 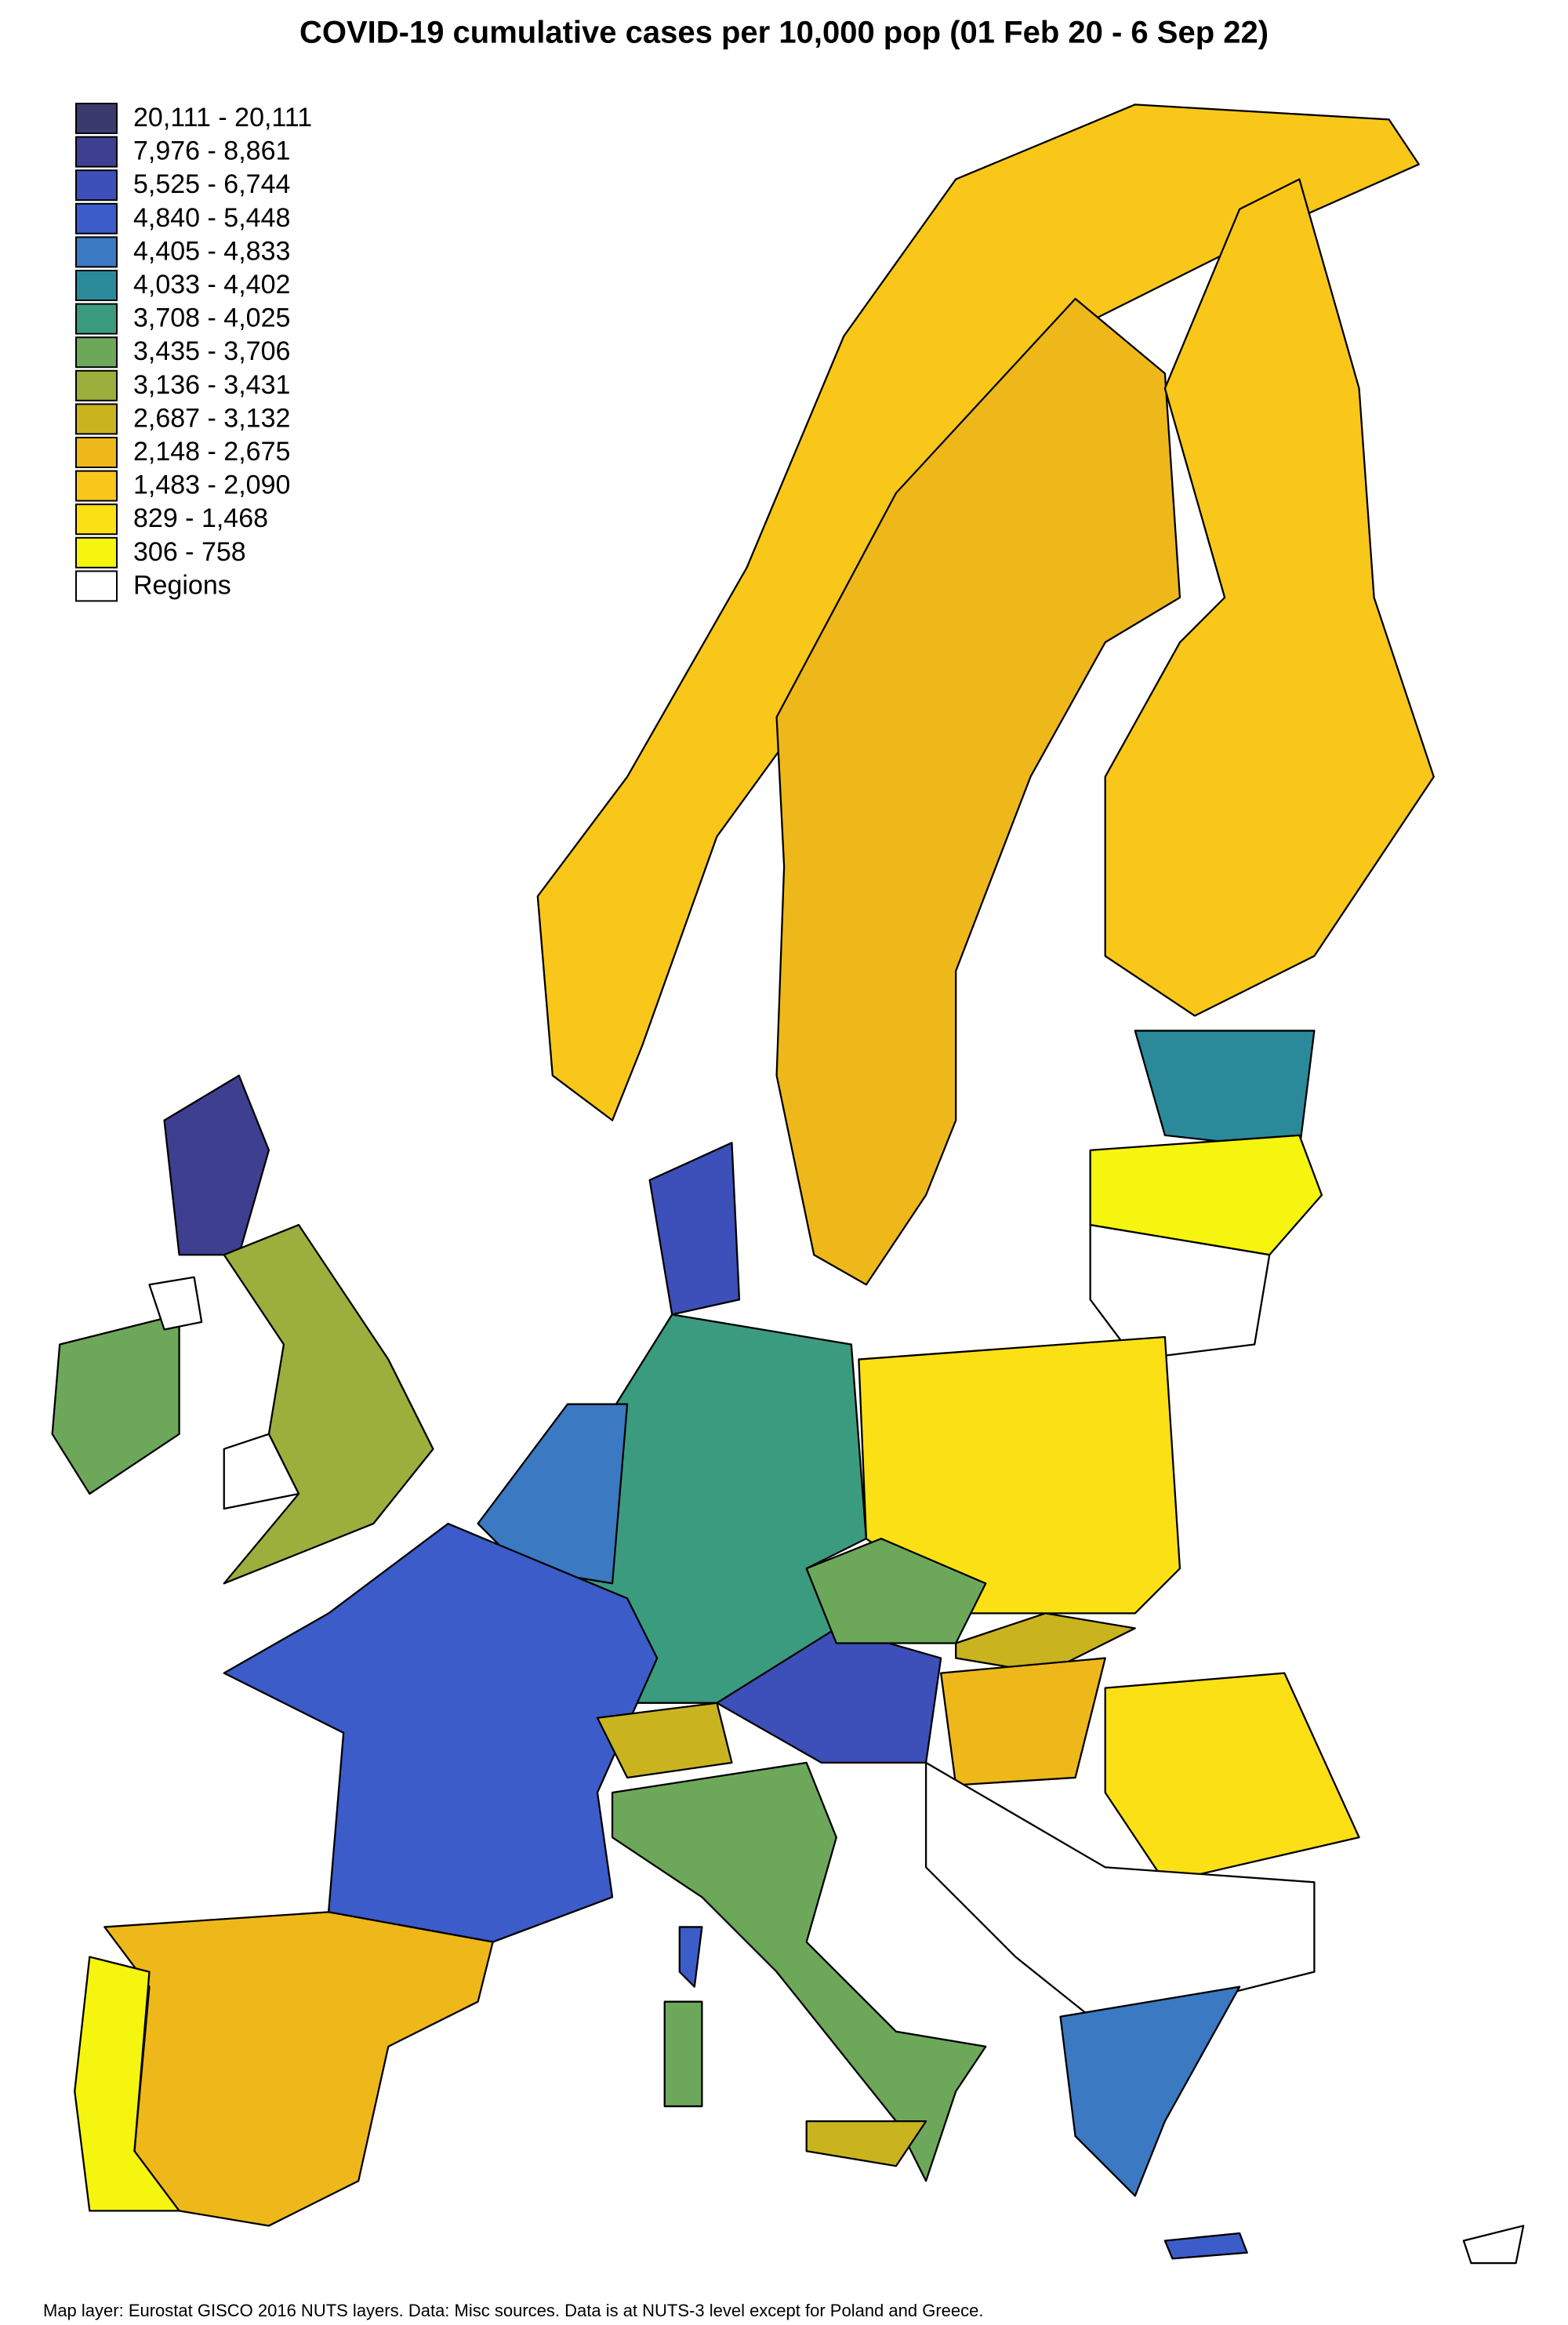 What do you see at coordinates (694, 1229) in the screenshot?
I see `denmark` at bounding box center [694, 1229].